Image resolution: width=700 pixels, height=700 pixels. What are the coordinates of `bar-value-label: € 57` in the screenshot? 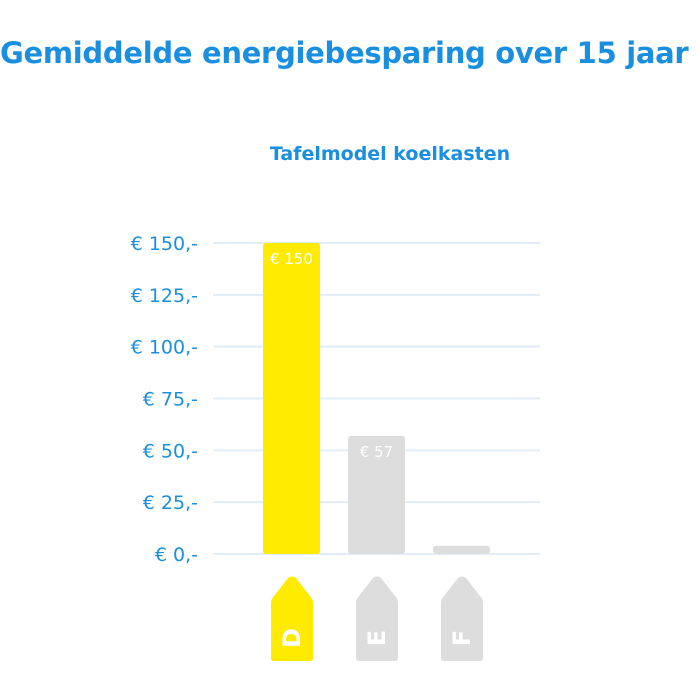 It's located at (376, 452).